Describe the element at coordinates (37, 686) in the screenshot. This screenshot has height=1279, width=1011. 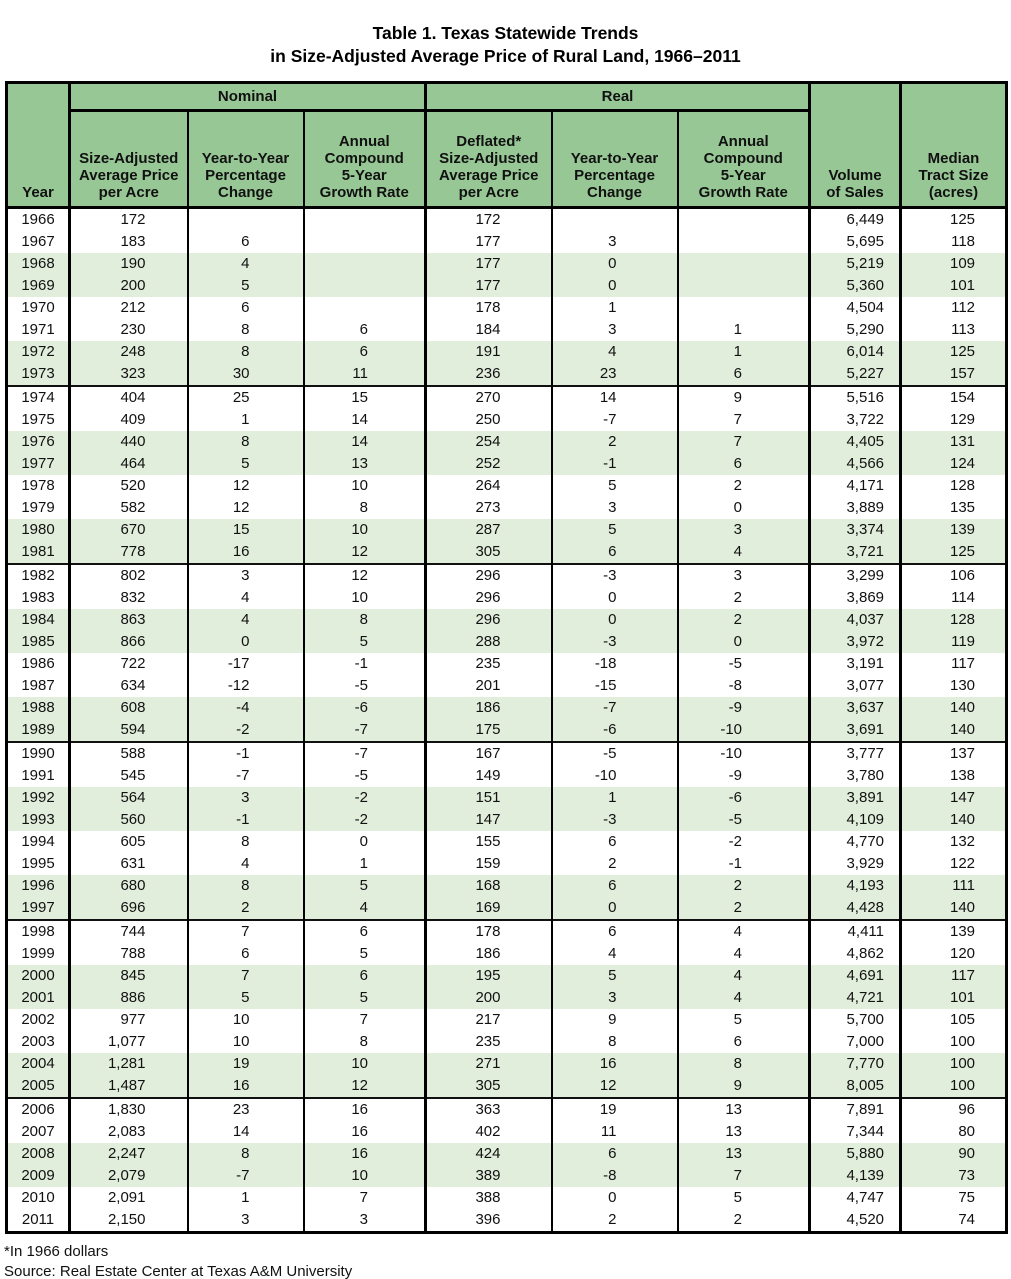
I see `cell-year: 1987` at that location.